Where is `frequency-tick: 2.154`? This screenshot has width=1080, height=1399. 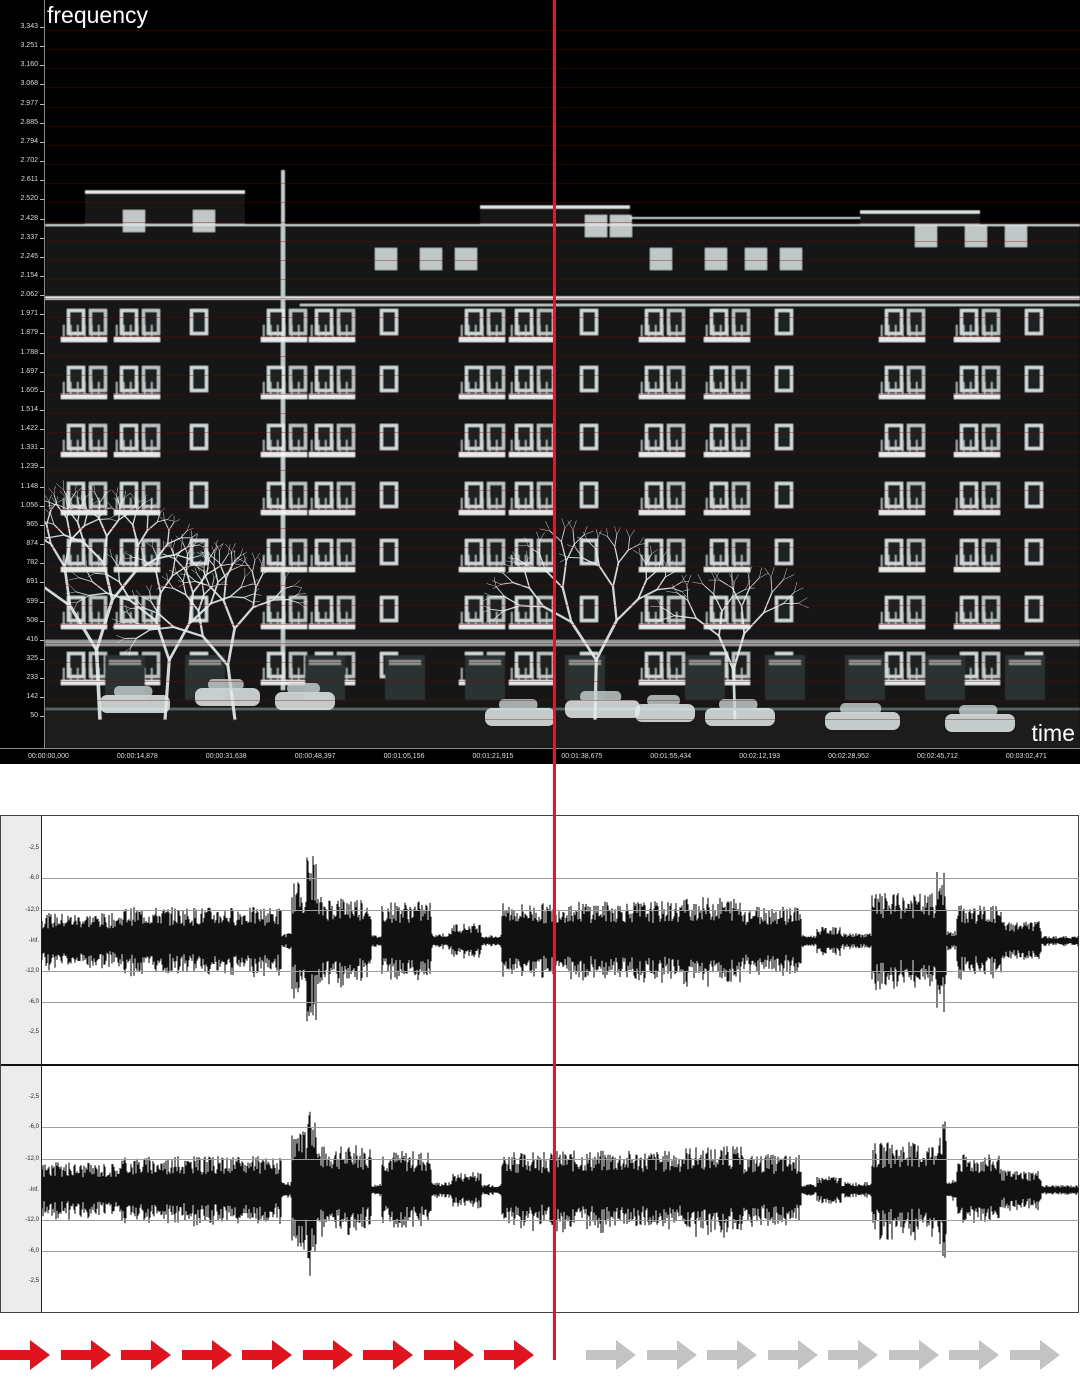
frequency-tick: 2.154 is located at coordinates (32, 275).